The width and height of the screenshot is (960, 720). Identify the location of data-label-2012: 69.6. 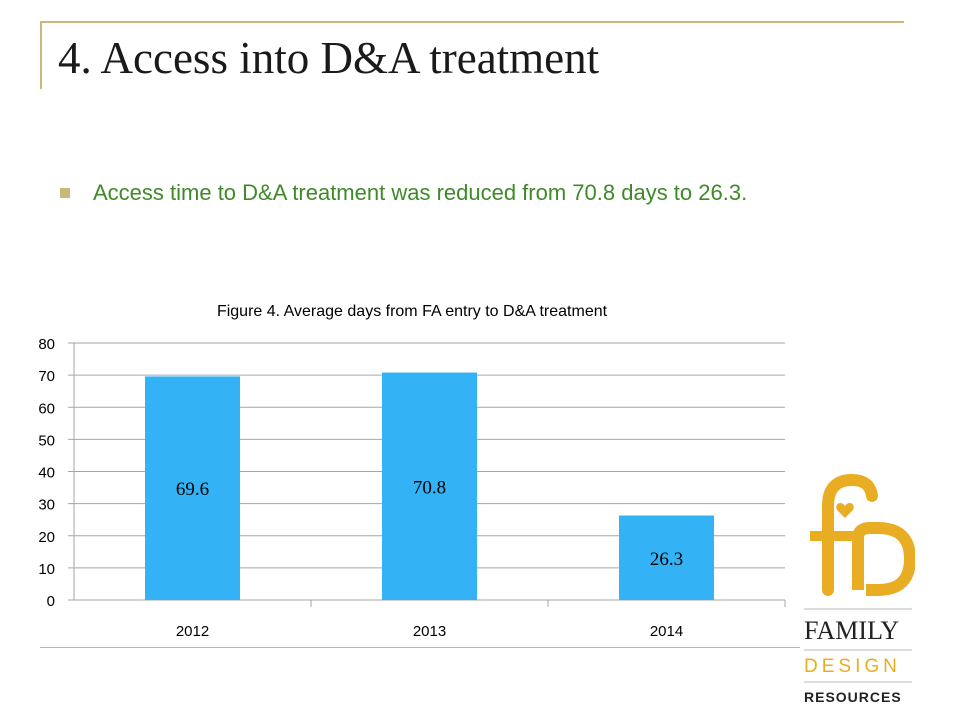
(192, 489).